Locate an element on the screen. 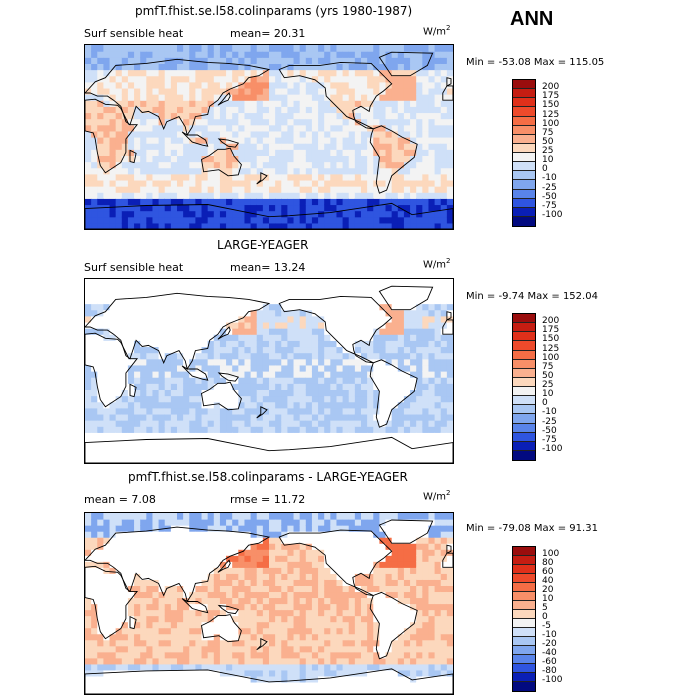 This screenshot has height=700, width=700. panel-3-colorbar is located at coordinates (524, 619).